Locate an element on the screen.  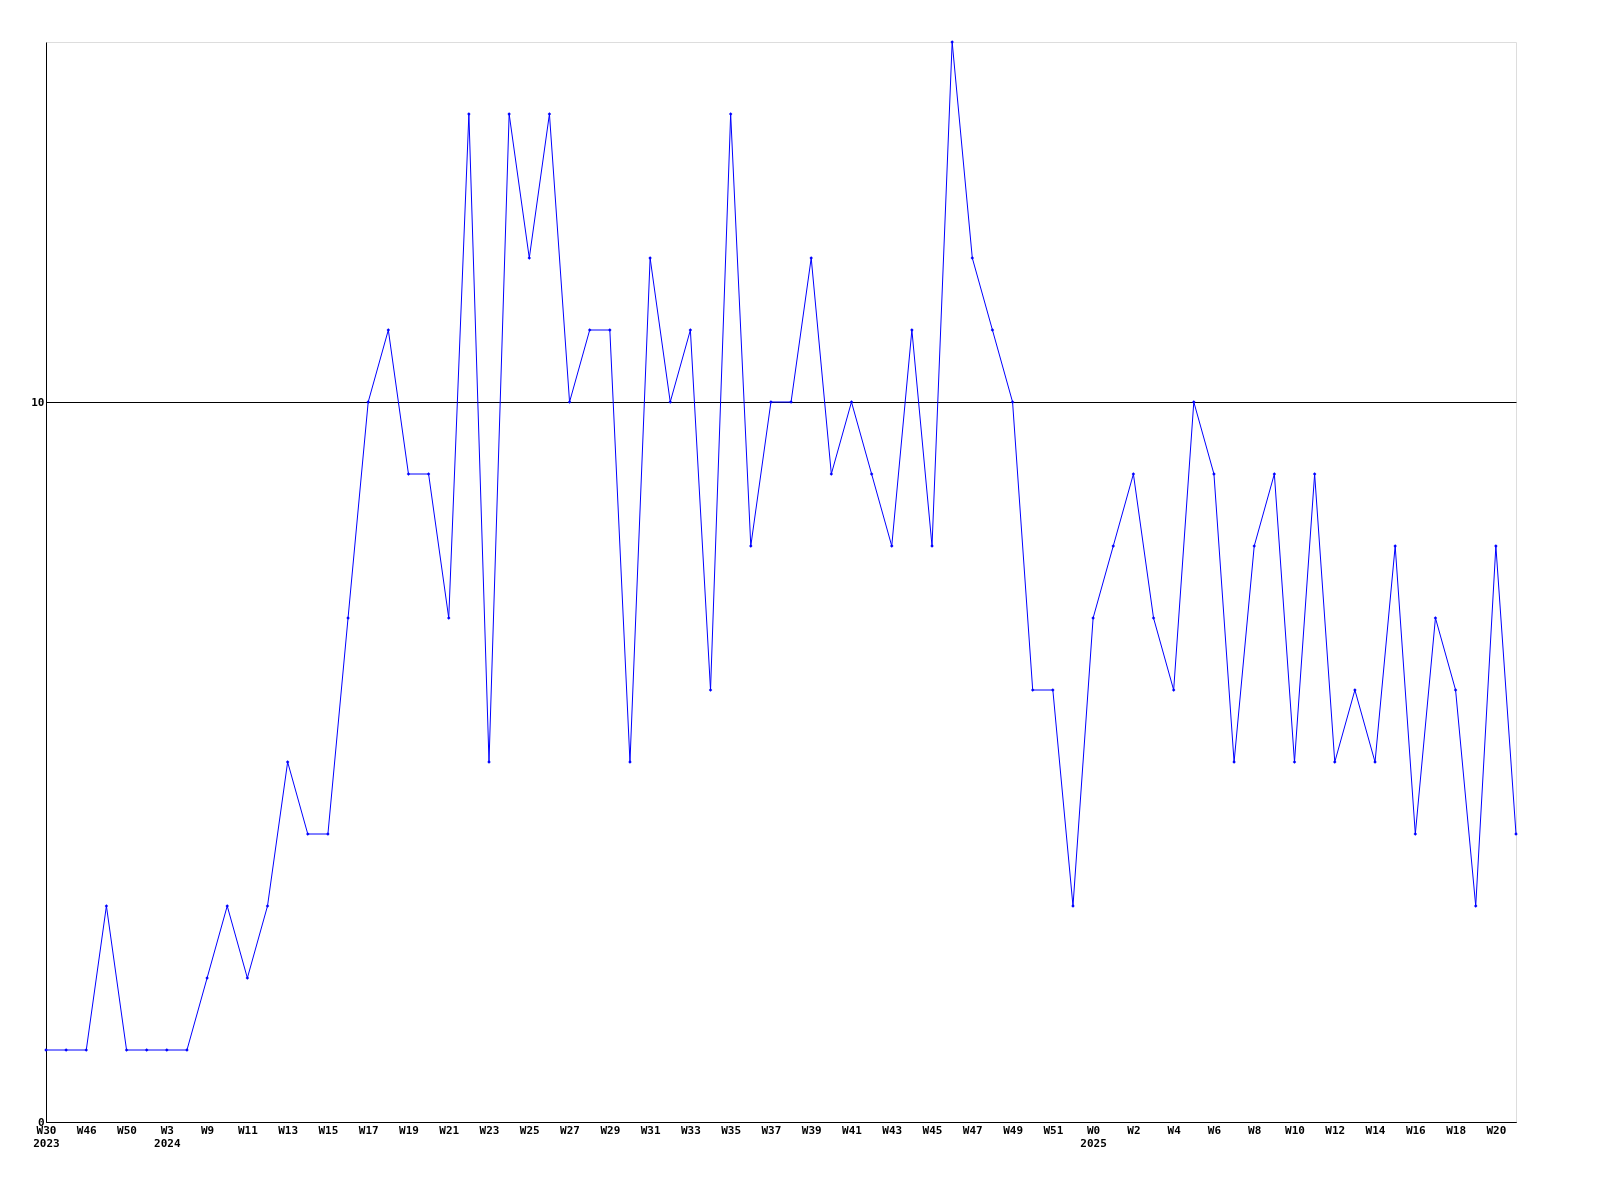
x-tick-label: W20 is located at coordinates (1496, 1130).